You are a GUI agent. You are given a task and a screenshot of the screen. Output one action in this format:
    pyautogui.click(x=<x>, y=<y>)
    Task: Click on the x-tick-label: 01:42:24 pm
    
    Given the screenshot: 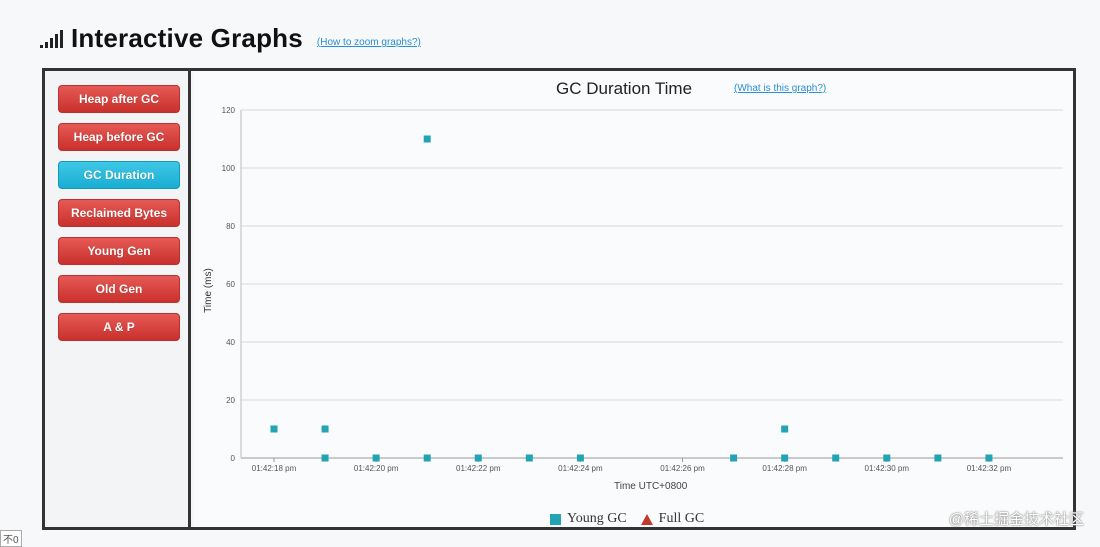 What is the action you would take?
    pyautogui.click(x=580, y=468)
    